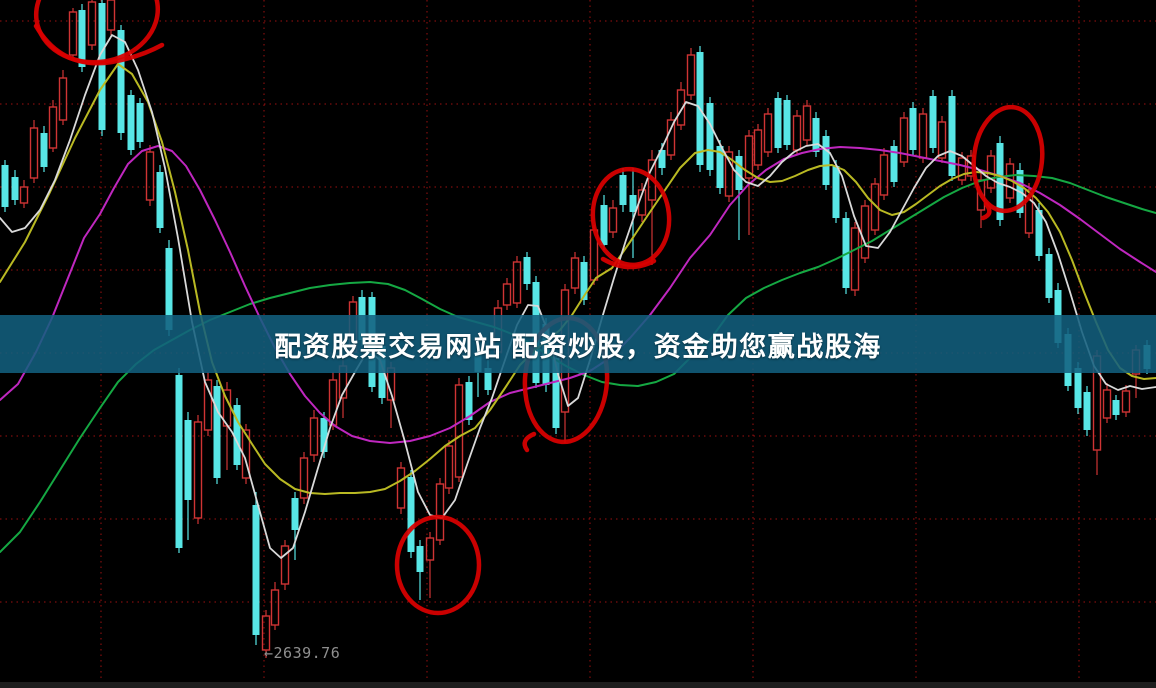 Image resolution: width=1156 pixels, height=688 pixels. I want to click on promo-banner-text: 配资股票交易网站 配资炒股，资金助您赢战股海, so click(578, 346).